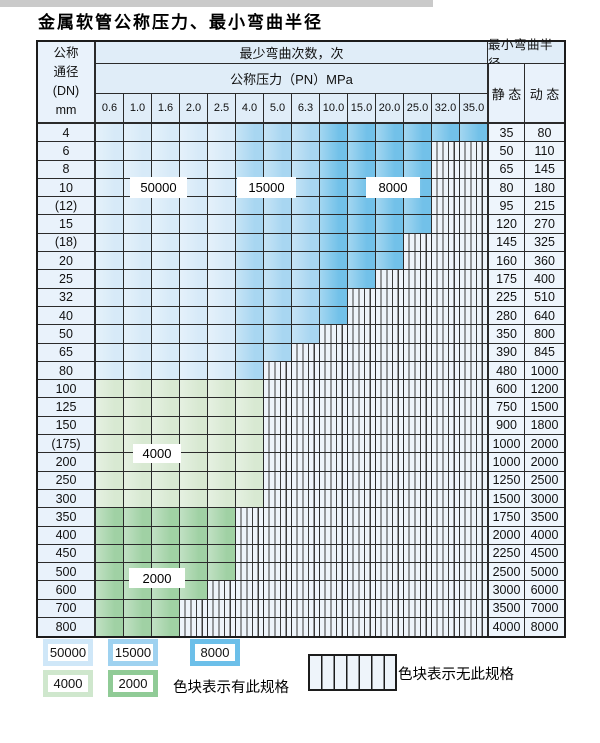 The width and height of the screenshot is (600, 743). Describe the element at coordinates (506, 554) in the screenshot. I see `static-radius-cell: 2250` at that location.